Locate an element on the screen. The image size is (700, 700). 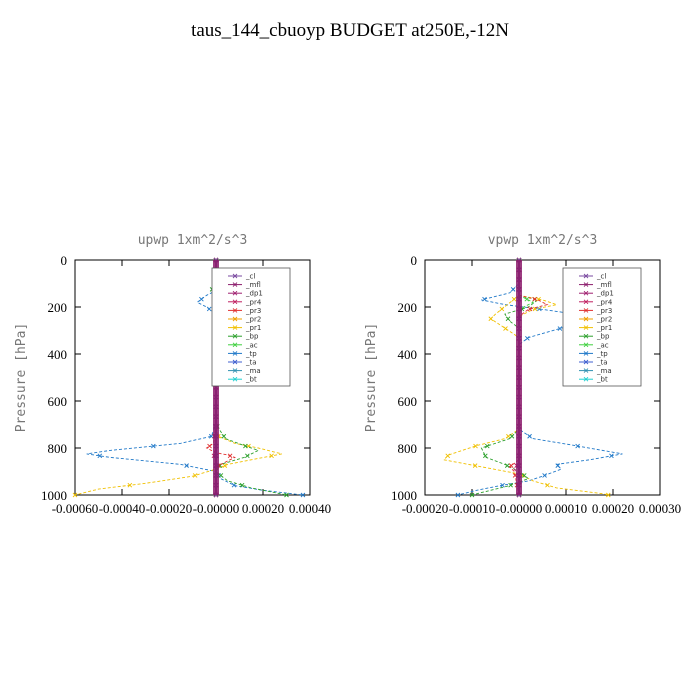
plot1-legend-mfl: _mfl is located at coordinates (253, 285).